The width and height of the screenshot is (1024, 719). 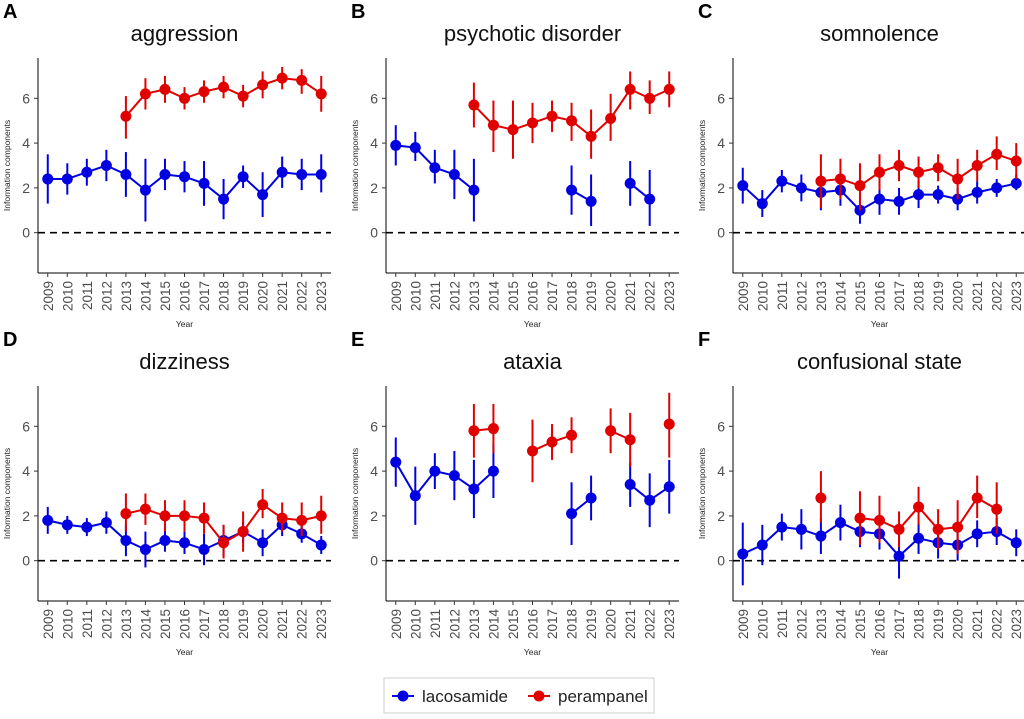 I want to click on x-tick-label: 2013, so click(x=126, y=296).